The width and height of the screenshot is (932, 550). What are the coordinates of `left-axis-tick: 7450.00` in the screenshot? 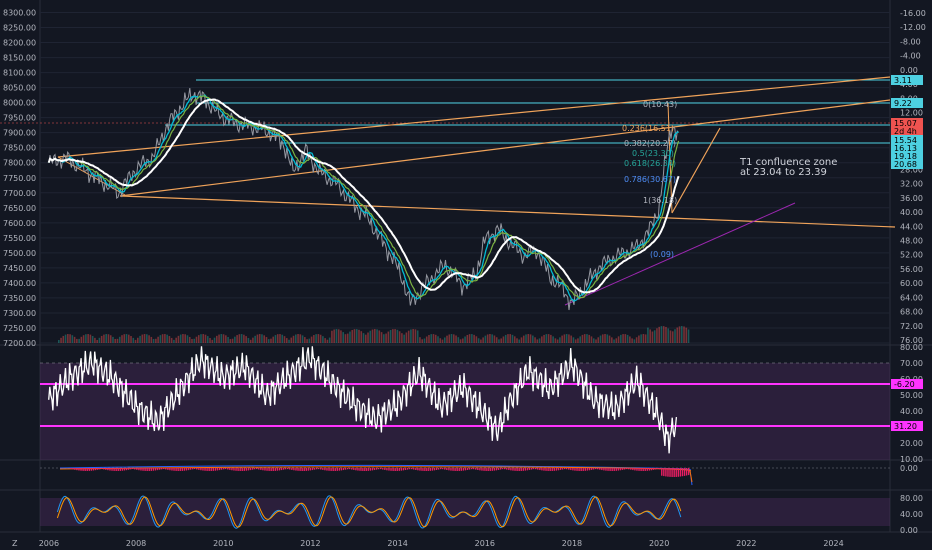 It's located at (19, 268).